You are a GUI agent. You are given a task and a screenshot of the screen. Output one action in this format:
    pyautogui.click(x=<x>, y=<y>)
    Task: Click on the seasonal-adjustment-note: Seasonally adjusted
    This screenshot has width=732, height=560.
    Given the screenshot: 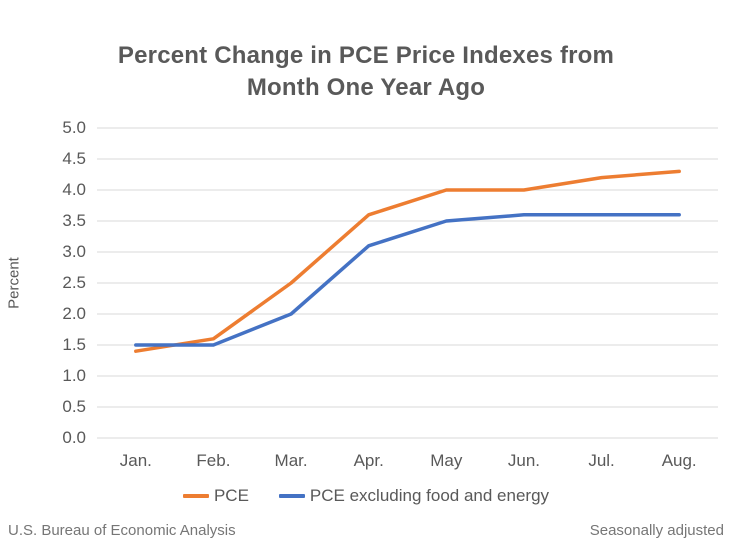 What is the action you would take?
    pyautogui.click(x=656, y=530)
    